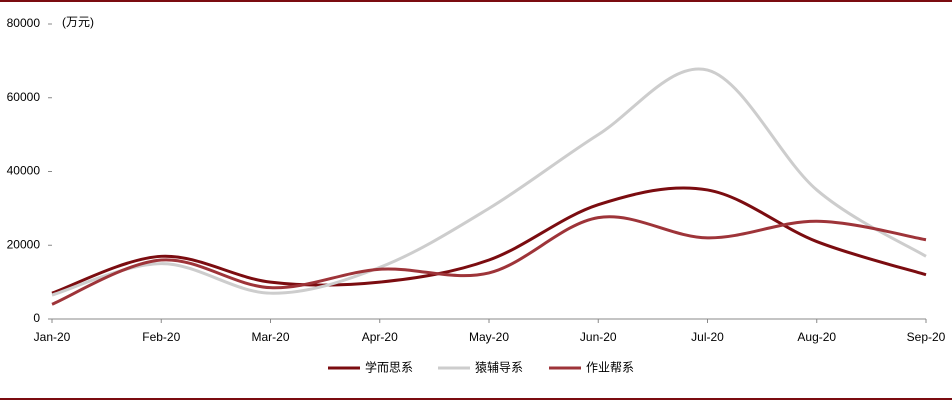 The image size is (952, 402). I want to click on x-tick-label: Feb-20, so click(161, 337).